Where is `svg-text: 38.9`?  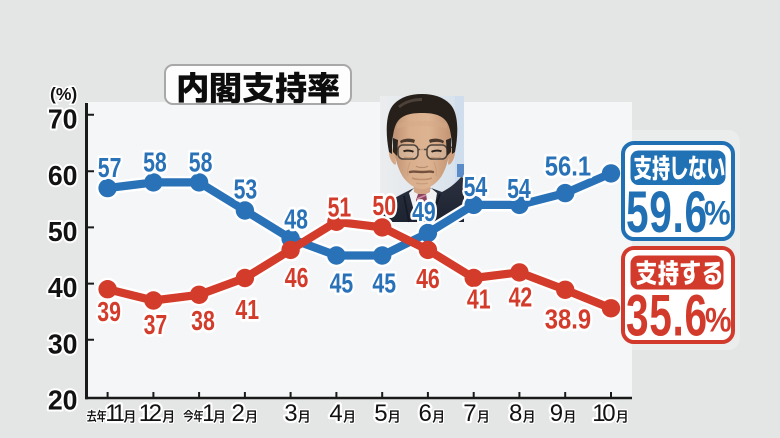 svg-text: 38.9 is located at coordinates (568, 318).